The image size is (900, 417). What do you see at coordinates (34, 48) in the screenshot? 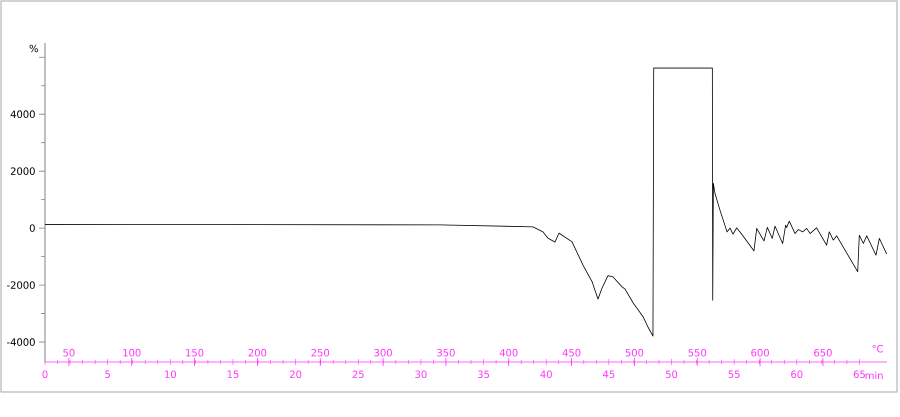
I see `y-axis-title: %` at bounding box center [34, 48].